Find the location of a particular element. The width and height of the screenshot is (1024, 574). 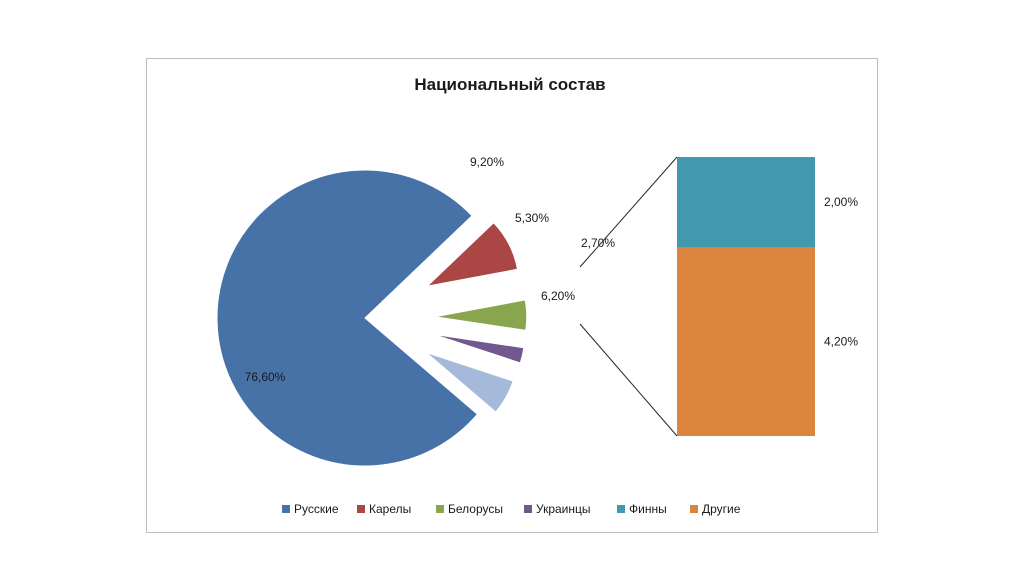

connector-line-bottom is located at coordinates (628, 380).